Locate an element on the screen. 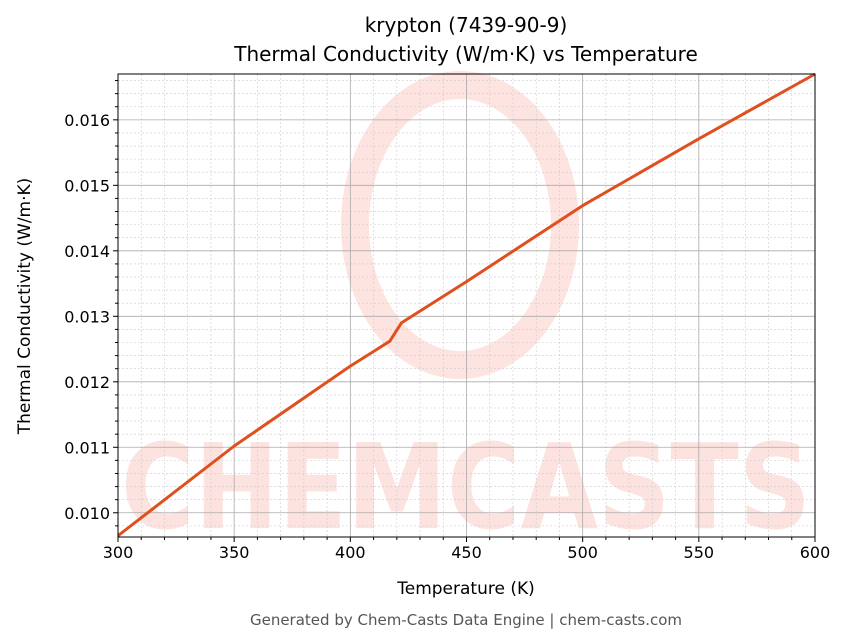 The image size is (850, 644). watermark-logo-ring is located at coordinates (460, 225).